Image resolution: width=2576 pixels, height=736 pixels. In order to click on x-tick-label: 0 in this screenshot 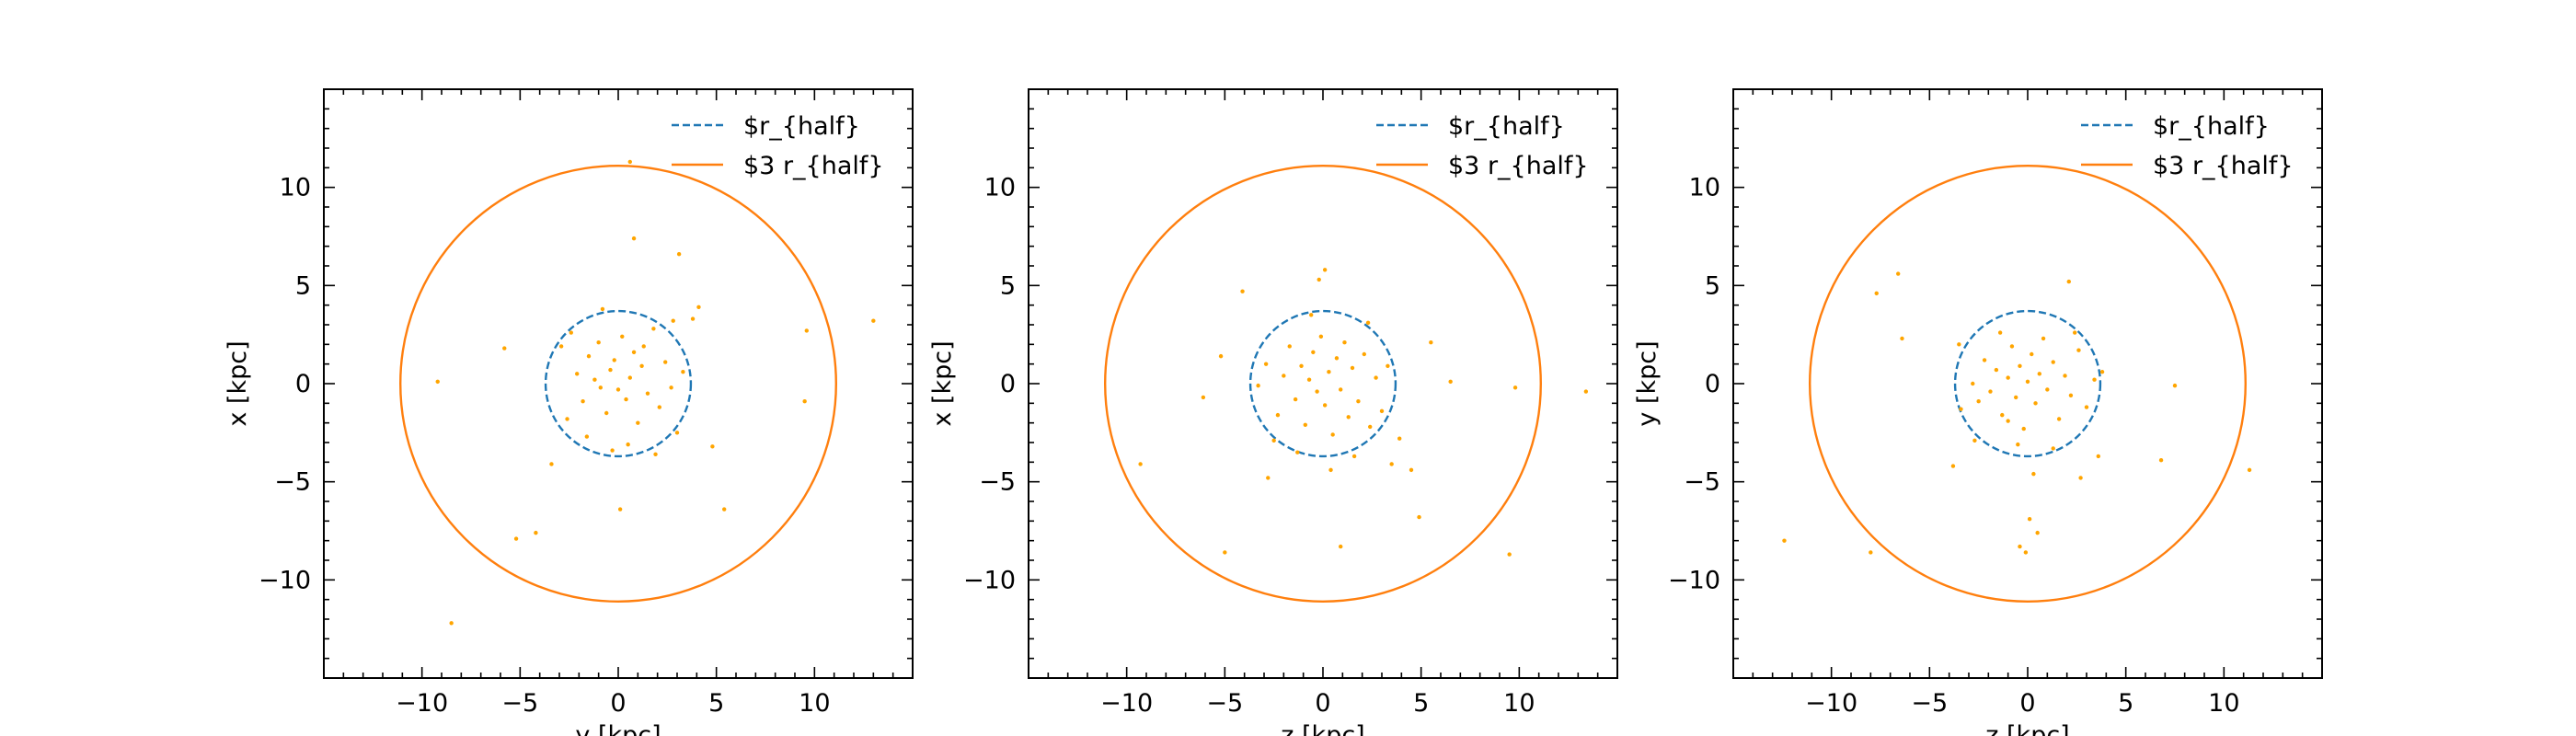, I will do `click(1322, 703)`.